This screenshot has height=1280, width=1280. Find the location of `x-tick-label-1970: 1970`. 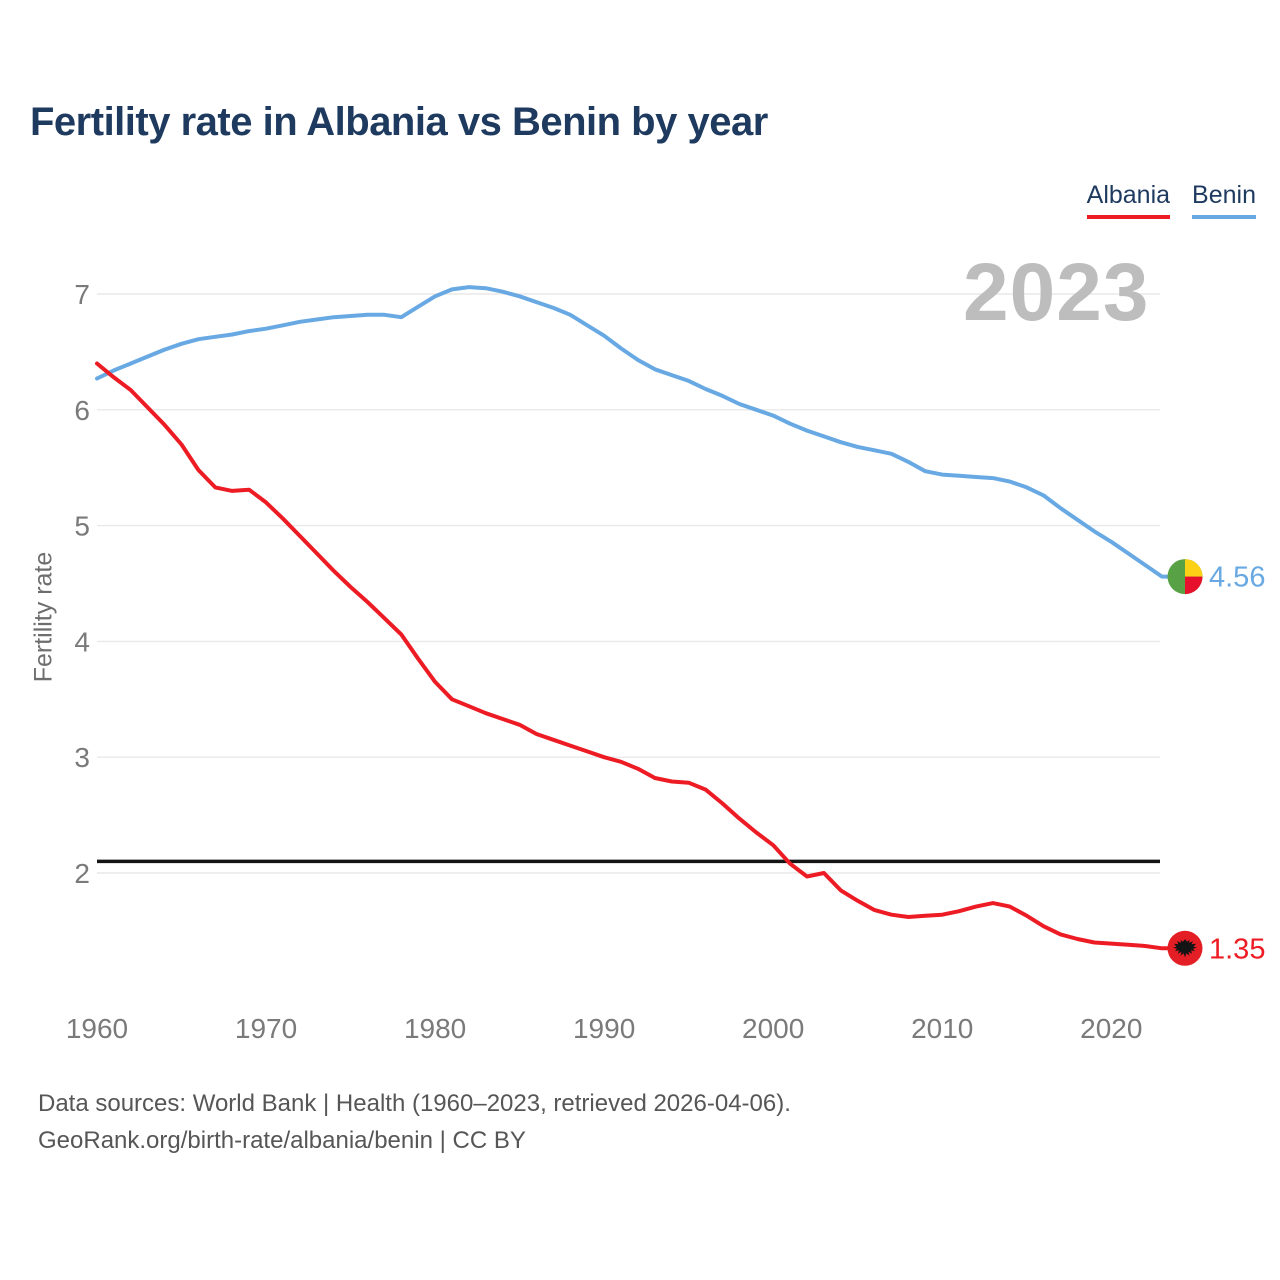

x-tick-label-1970: 1970 is located at coordinates (266, 1028).